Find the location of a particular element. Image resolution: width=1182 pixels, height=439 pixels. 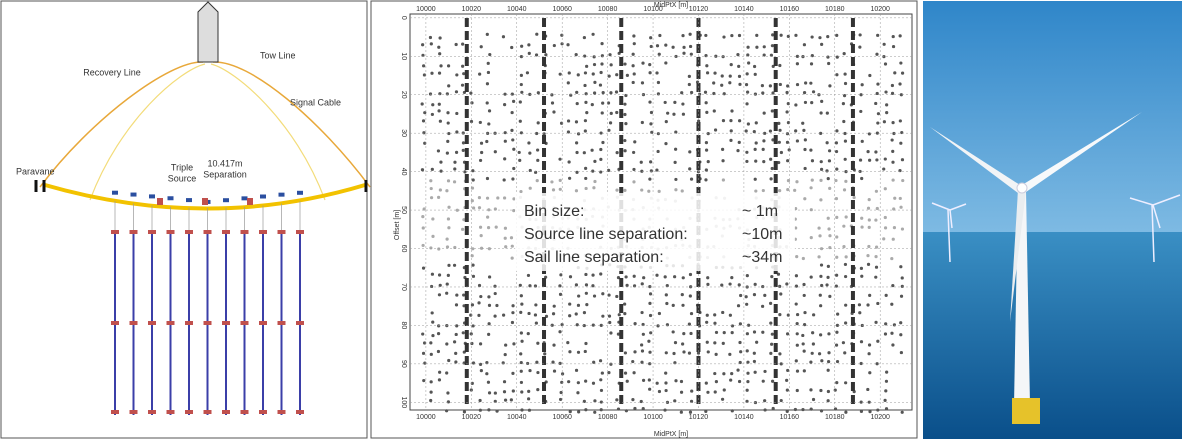

x-tick-label: 10100 is located at coordinates (653, 417).